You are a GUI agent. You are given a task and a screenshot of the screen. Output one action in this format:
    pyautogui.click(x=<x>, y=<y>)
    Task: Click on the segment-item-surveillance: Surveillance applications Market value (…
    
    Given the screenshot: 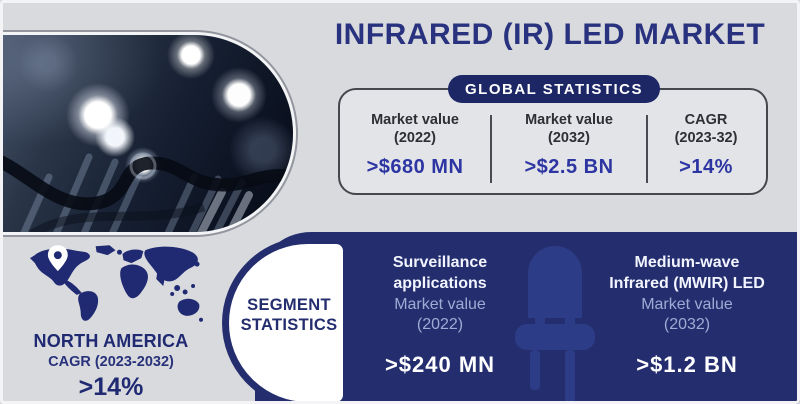 What is the action you would take?
    pyautogui.click(x=440, y=315)
    